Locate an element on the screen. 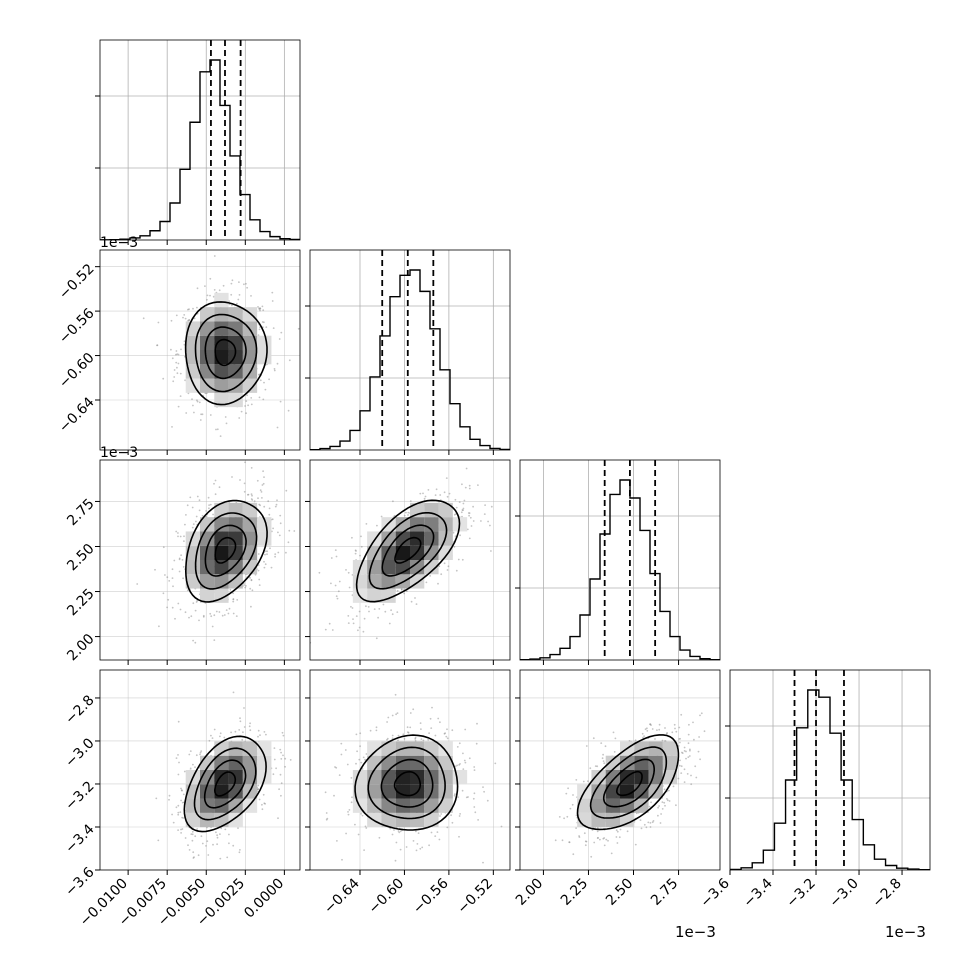 This screenshot has height=970, width=970. panel-3-2: 2.00 2.25 2.50 2.75 is located at coordinates (617, 789).